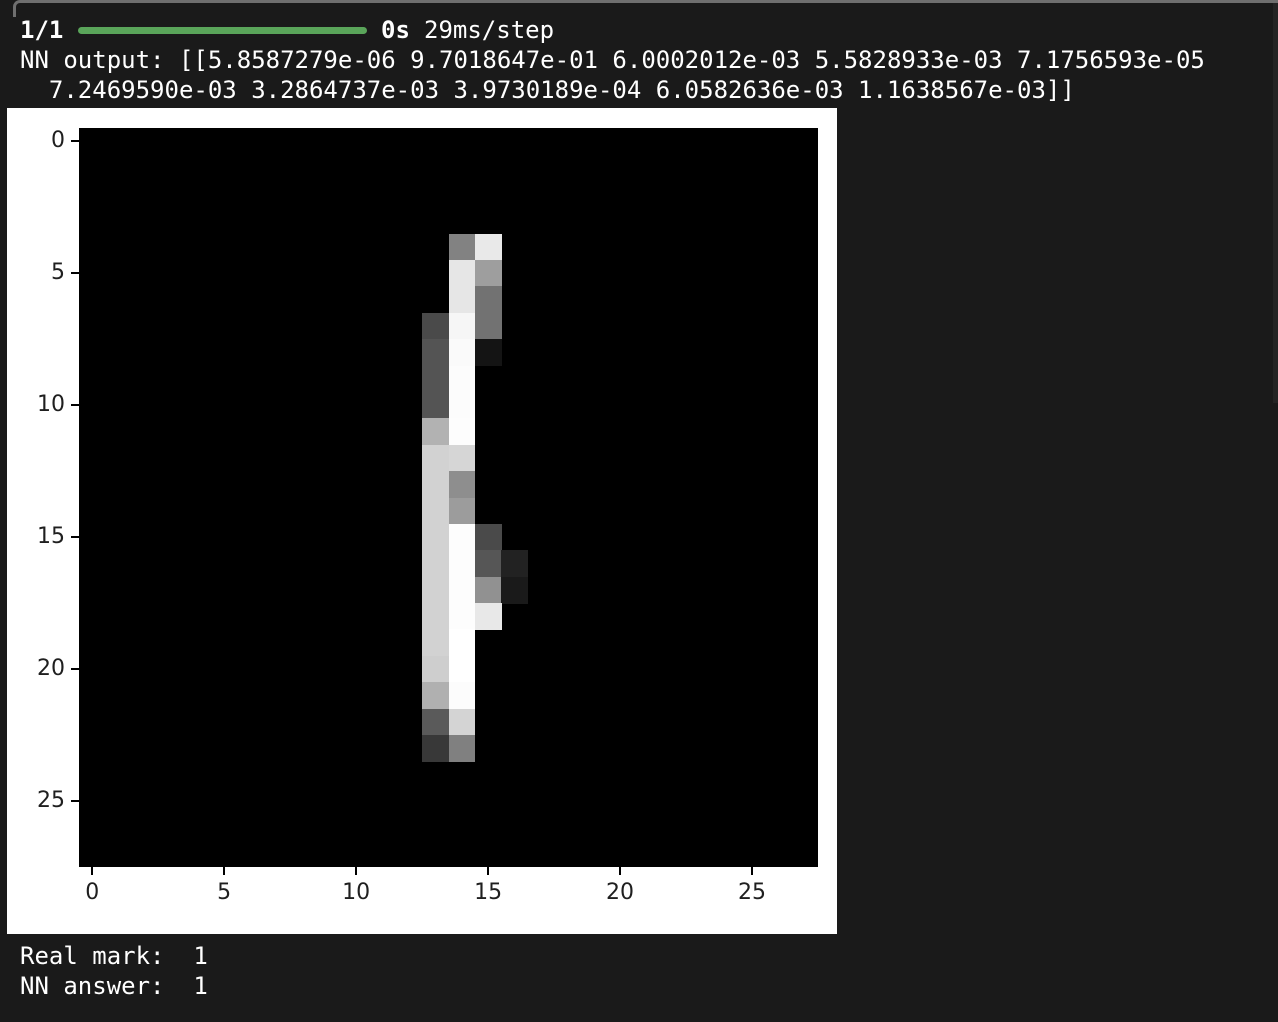  What do you see at coordinates (620, 892) in the screenshot?
I see `x-tick-label: 20` at bounding box center [620, 892].